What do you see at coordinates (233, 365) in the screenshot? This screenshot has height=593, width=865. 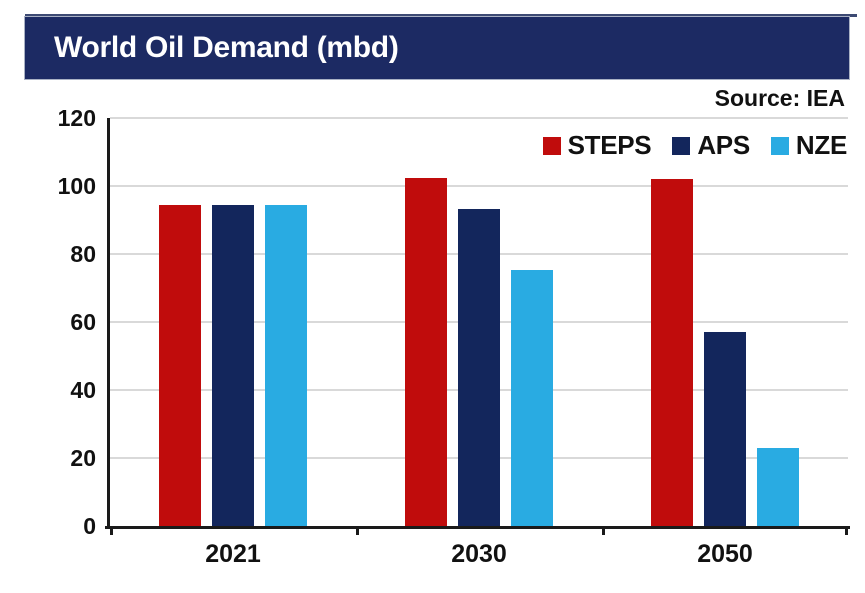 I see `bar-aps-2021` at bounding box center [233, 365].